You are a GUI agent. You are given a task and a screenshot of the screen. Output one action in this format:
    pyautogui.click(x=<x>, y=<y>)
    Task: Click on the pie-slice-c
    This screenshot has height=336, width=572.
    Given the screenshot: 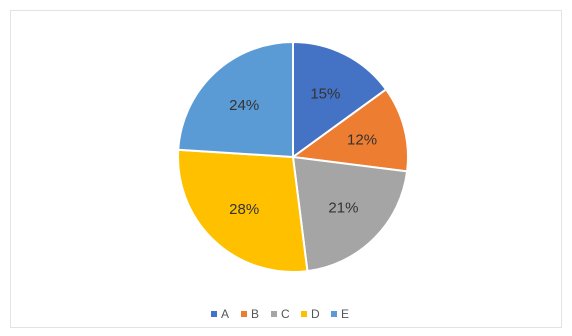 What is the action you would take?
    pyautogui.click(x=350, y=214)
    